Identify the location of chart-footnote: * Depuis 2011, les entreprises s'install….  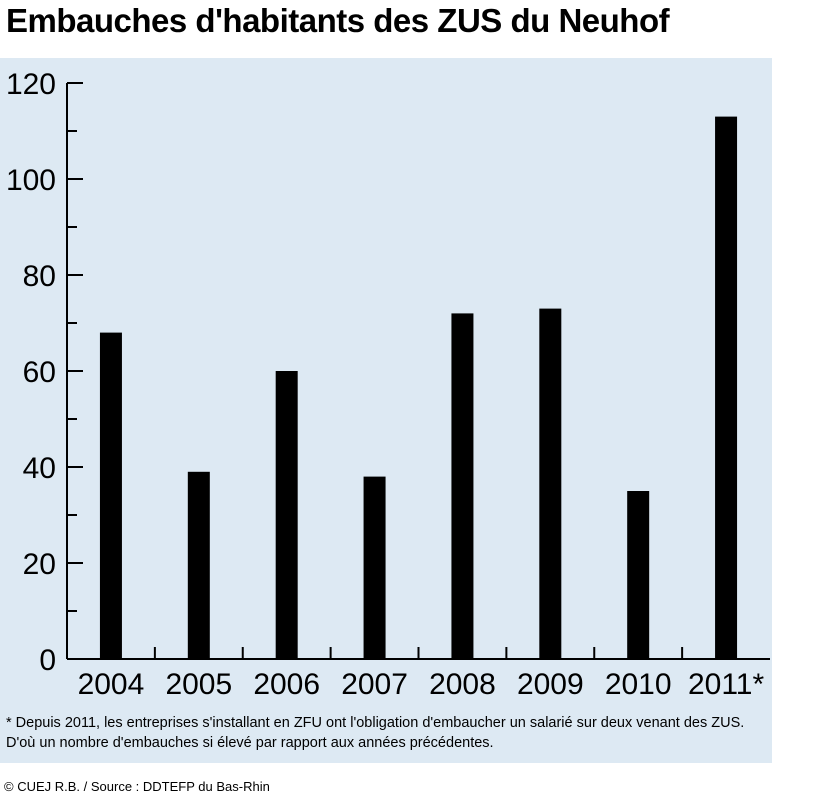
(375, 733).